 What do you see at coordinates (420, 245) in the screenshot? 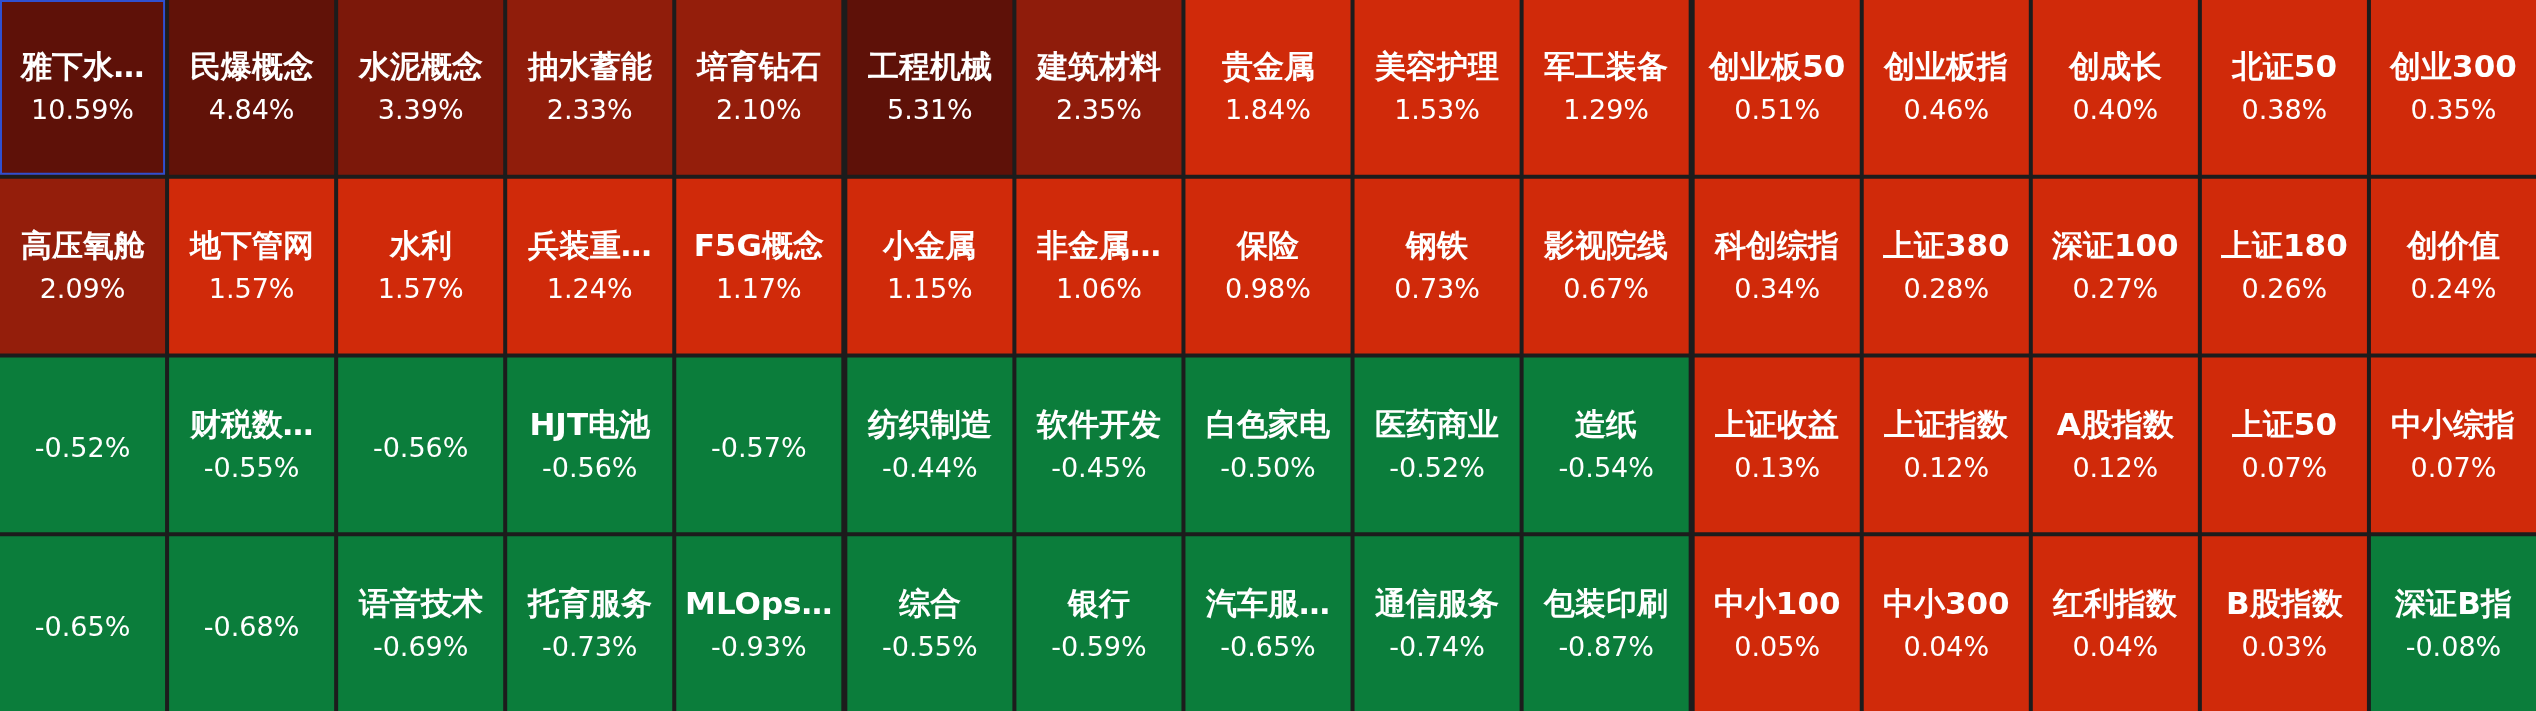
I see `category-label: 水利` at bounding box center [420, 245].